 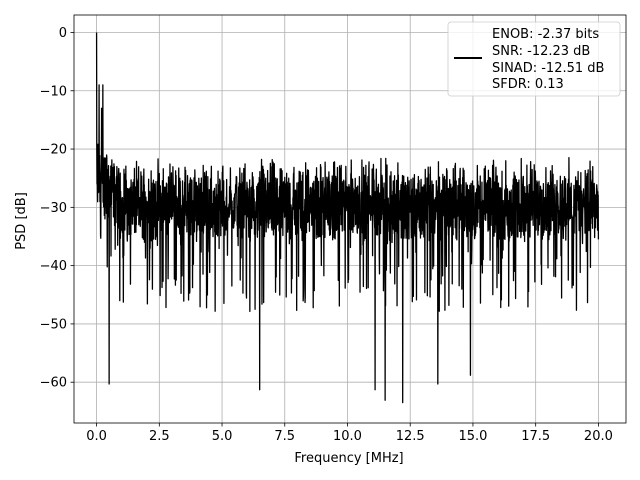 I want to click on x-axis-ticks: 0.0 2.5 5.0 7.5 10.0 12.5 15.0 17.5 20.0, so click(x=349, y=433).